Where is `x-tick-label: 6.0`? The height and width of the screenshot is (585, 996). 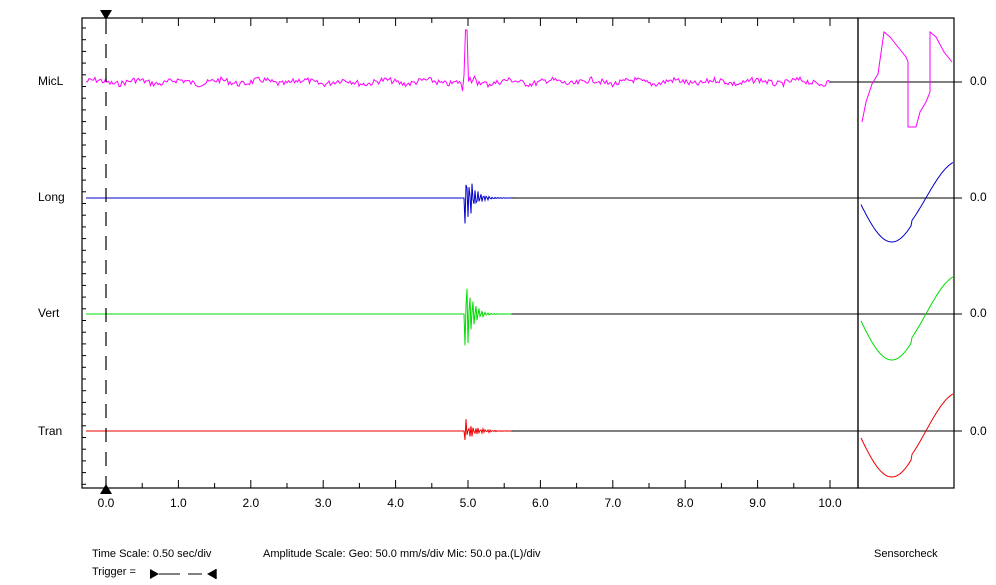
x-tick-label: 6.0 is located at coordinates (540, 503).